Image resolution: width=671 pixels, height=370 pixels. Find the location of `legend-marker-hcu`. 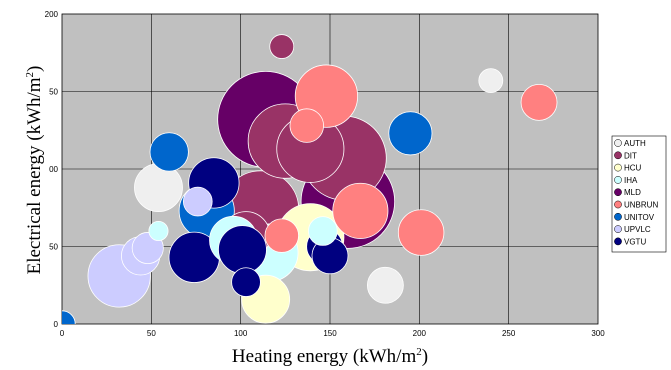

legend-marker-hcu is located at coordinates (618, 167).